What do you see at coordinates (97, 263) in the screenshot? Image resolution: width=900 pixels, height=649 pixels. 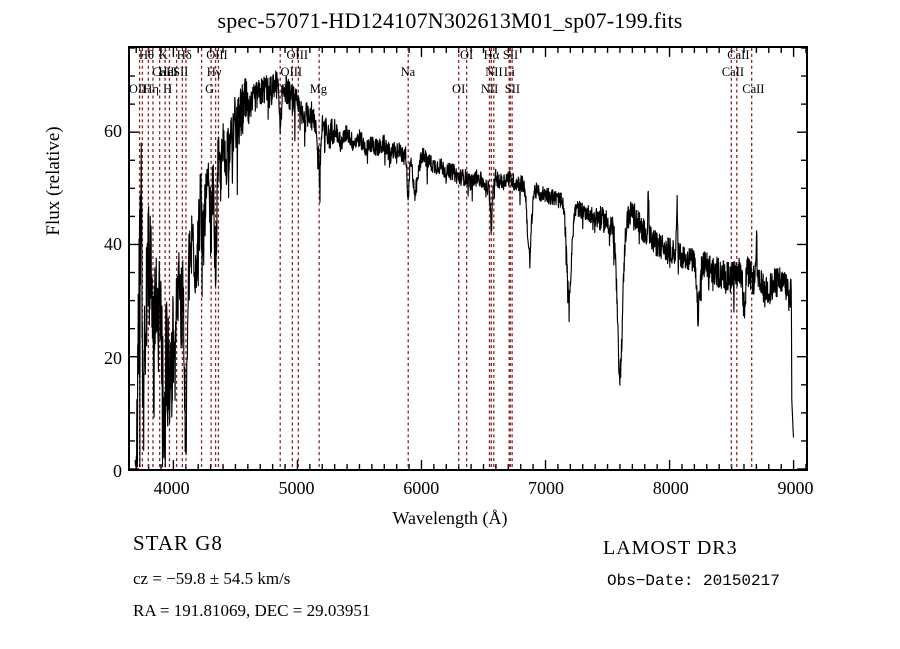 I see `y-axis-ticklabels: 0 20 40 60` at bounding box center [97, 263].